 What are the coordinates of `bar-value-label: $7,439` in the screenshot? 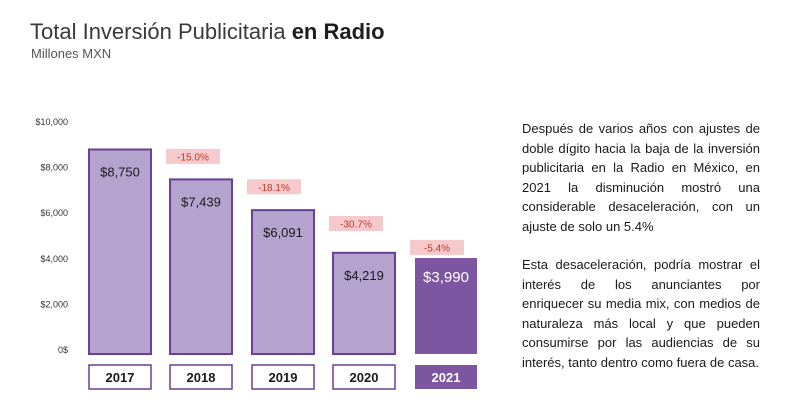 It's located at (201, 201).